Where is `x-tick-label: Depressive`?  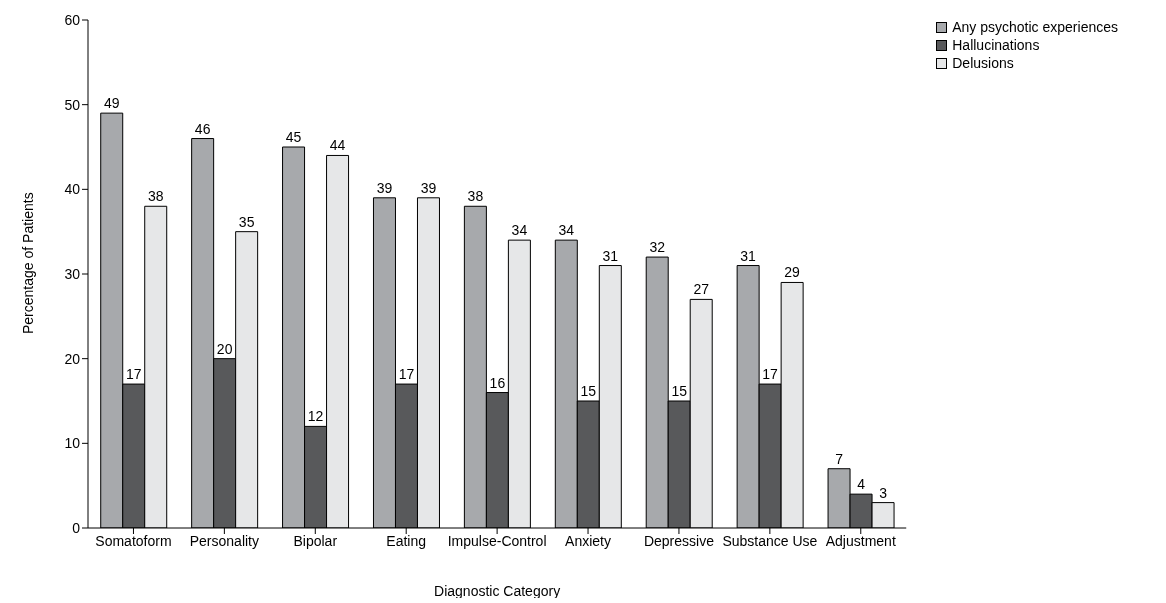 x-tick-label: Depressive is located at coordinates (679, 540).